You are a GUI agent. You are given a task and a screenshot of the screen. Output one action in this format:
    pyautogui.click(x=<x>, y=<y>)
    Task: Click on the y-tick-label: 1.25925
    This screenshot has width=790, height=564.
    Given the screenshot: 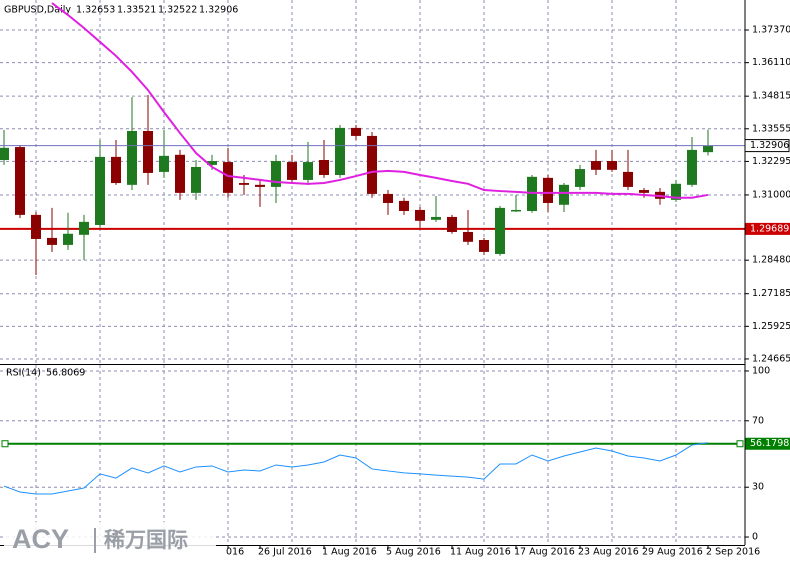 What is the action you would take?
    pyautogui.click(x=771, y=326)
    